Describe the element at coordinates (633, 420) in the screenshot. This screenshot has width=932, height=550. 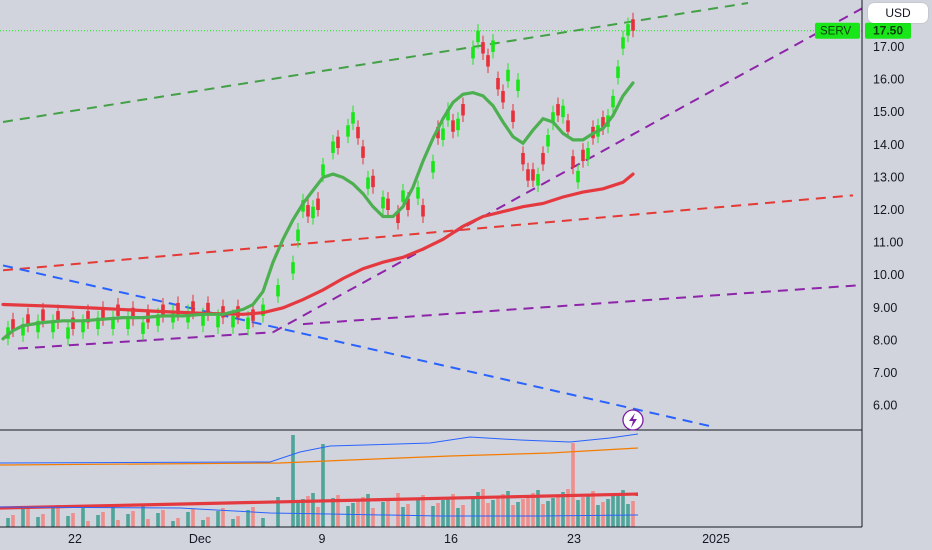
I see `lightning-icon` at that location.